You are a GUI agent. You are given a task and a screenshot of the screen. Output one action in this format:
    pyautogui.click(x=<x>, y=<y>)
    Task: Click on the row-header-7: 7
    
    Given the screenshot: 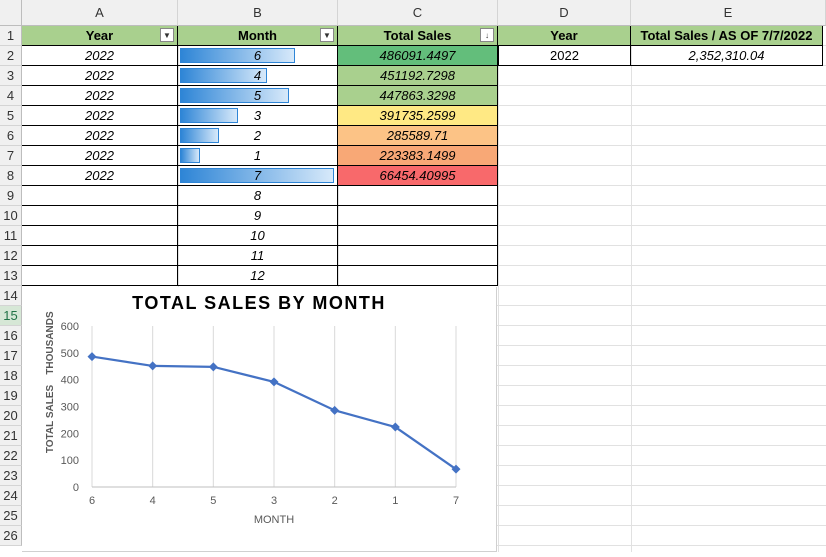 What is the action you would take?
    pyautogui.click(x=11, y=156)
    